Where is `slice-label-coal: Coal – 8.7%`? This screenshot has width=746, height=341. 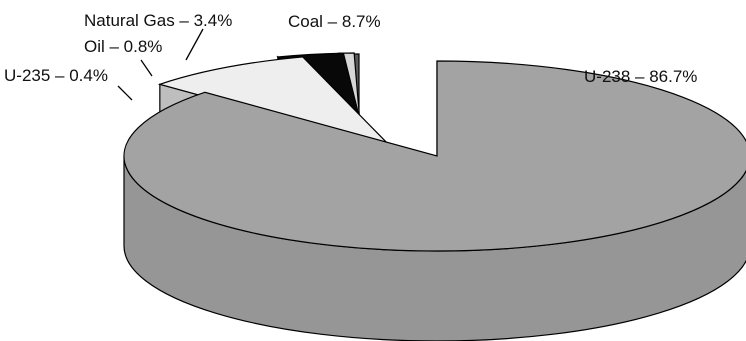 slice-label-coal: Coal – 8.7% is located at coordinates (334, 21).